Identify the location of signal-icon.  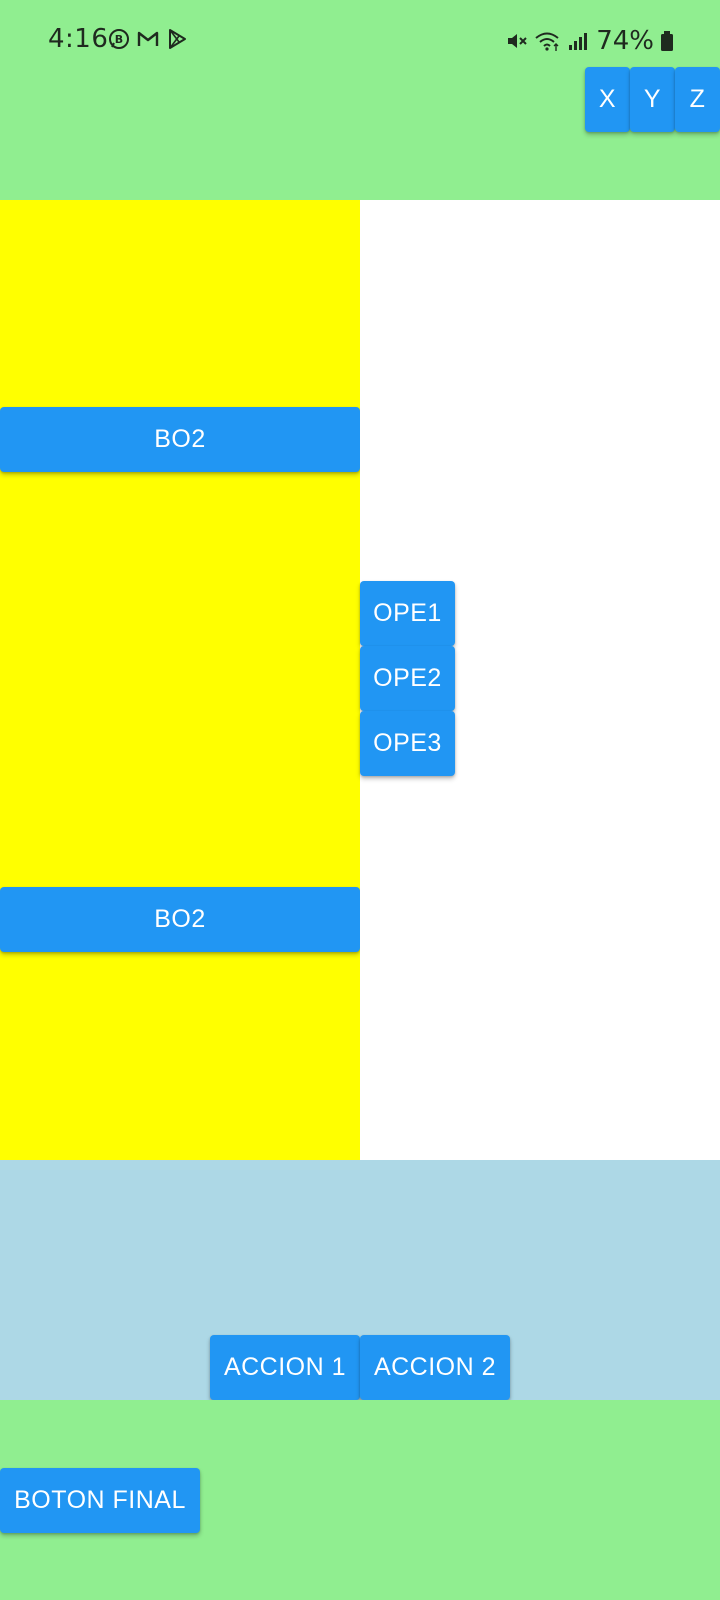
(578, 41).